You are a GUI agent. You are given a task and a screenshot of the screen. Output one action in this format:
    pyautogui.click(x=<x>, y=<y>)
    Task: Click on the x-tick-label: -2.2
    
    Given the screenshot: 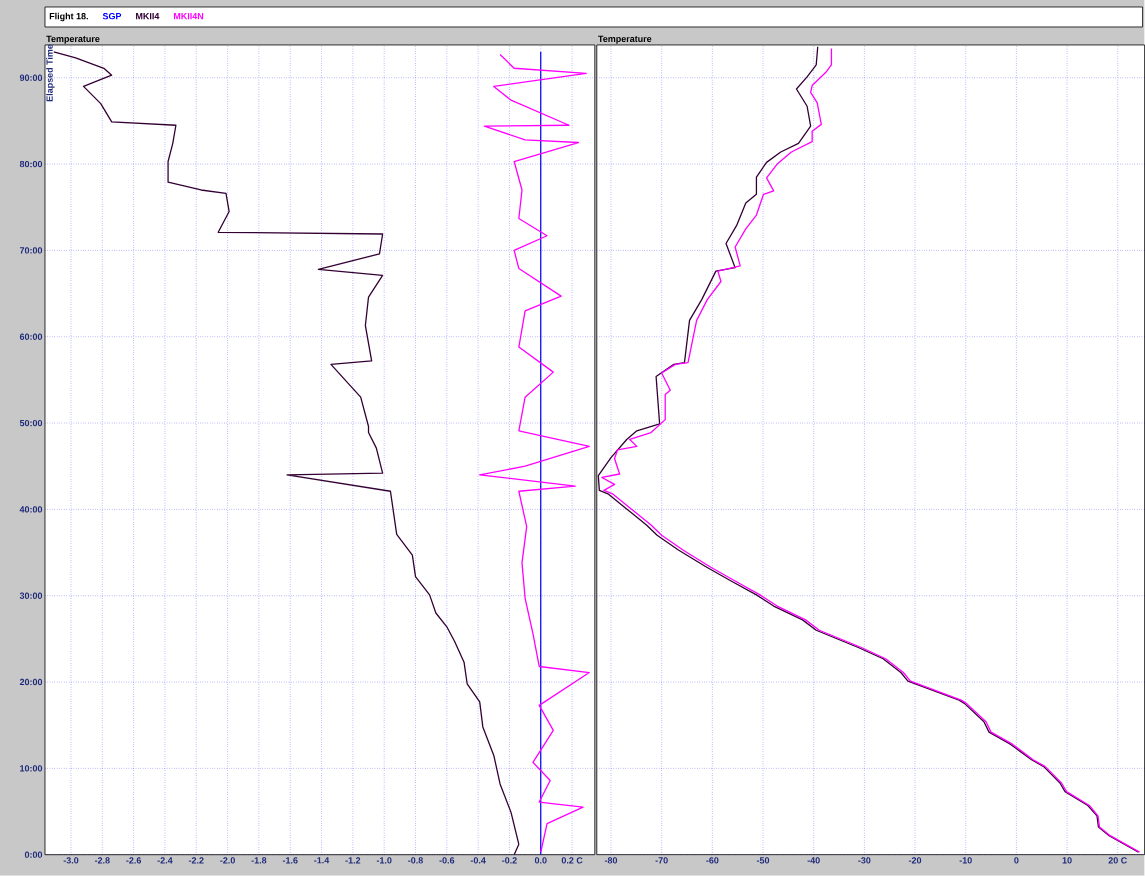 What is the action you would take?
    pyautogui.click(x=196, y=860)
    